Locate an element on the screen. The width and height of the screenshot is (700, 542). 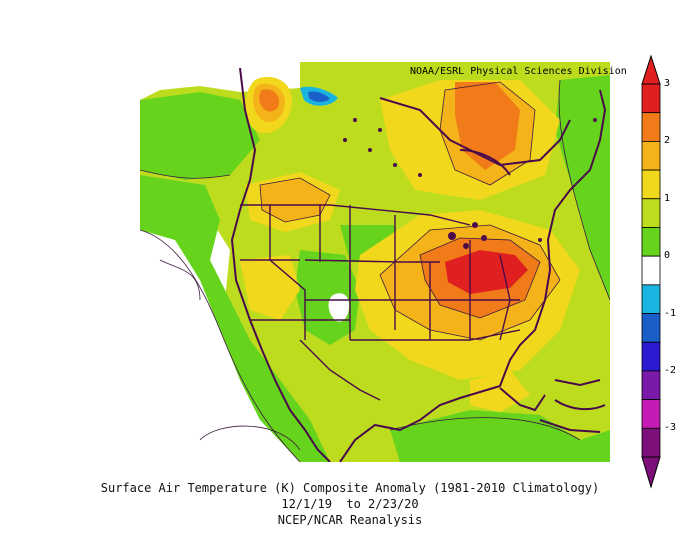
caption-line-3: NCEP/NCAR Reanalysis is located at coordinates (350, 520).